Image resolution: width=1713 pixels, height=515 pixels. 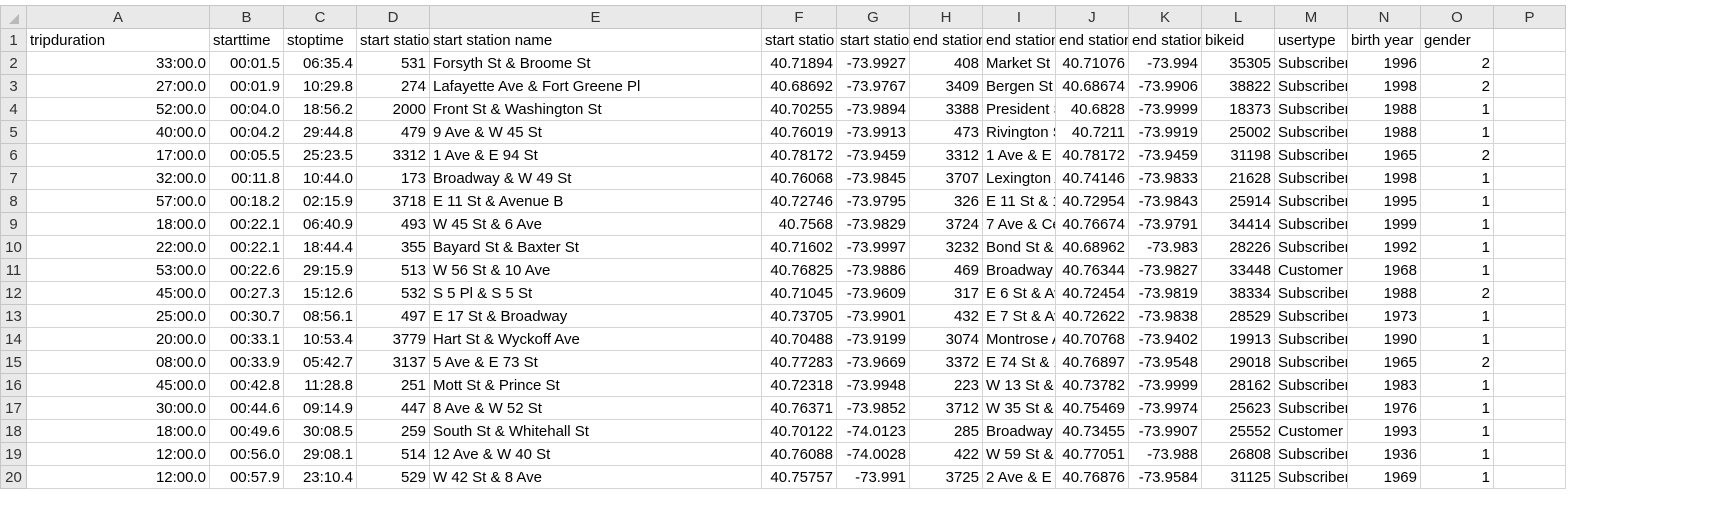 I want to click on cell-h: 3725, so click(x=946, y=477).